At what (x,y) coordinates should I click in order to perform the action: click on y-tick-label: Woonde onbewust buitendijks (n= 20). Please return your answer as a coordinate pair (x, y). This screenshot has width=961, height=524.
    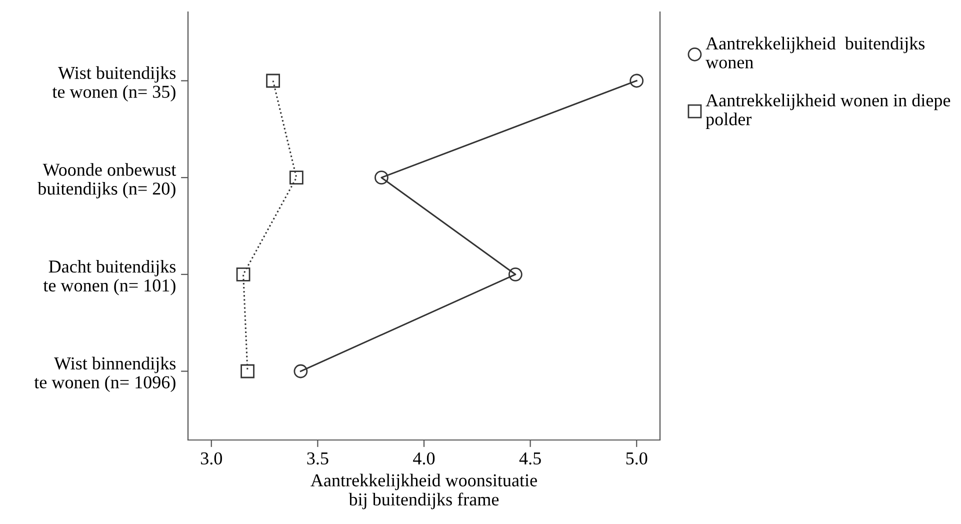
    Looking at the image, I should click on (107, 180).